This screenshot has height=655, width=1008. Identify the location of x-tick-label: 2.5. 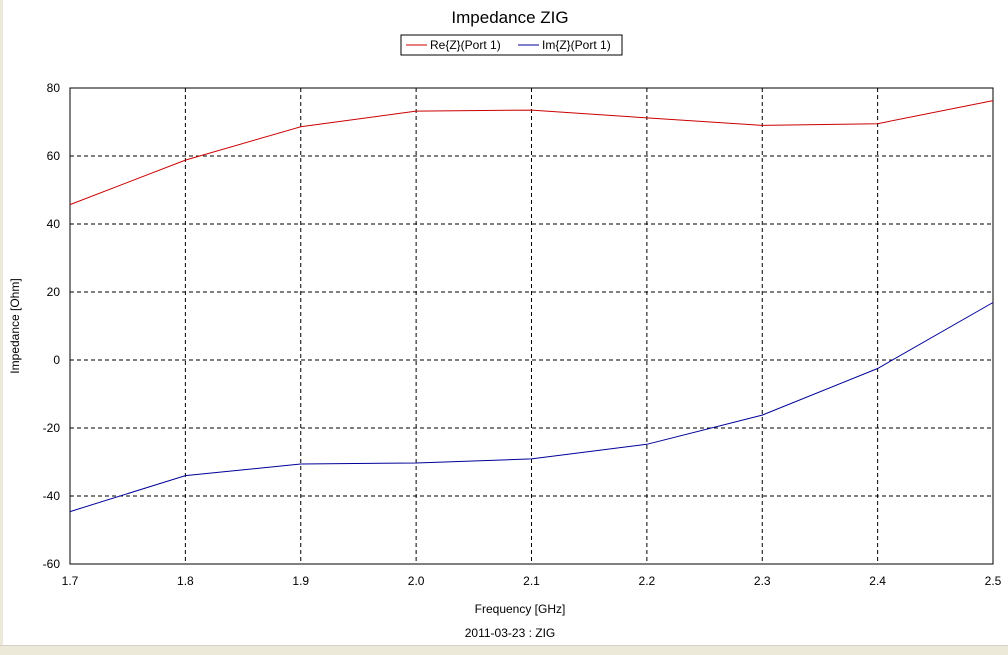
(993, 581).